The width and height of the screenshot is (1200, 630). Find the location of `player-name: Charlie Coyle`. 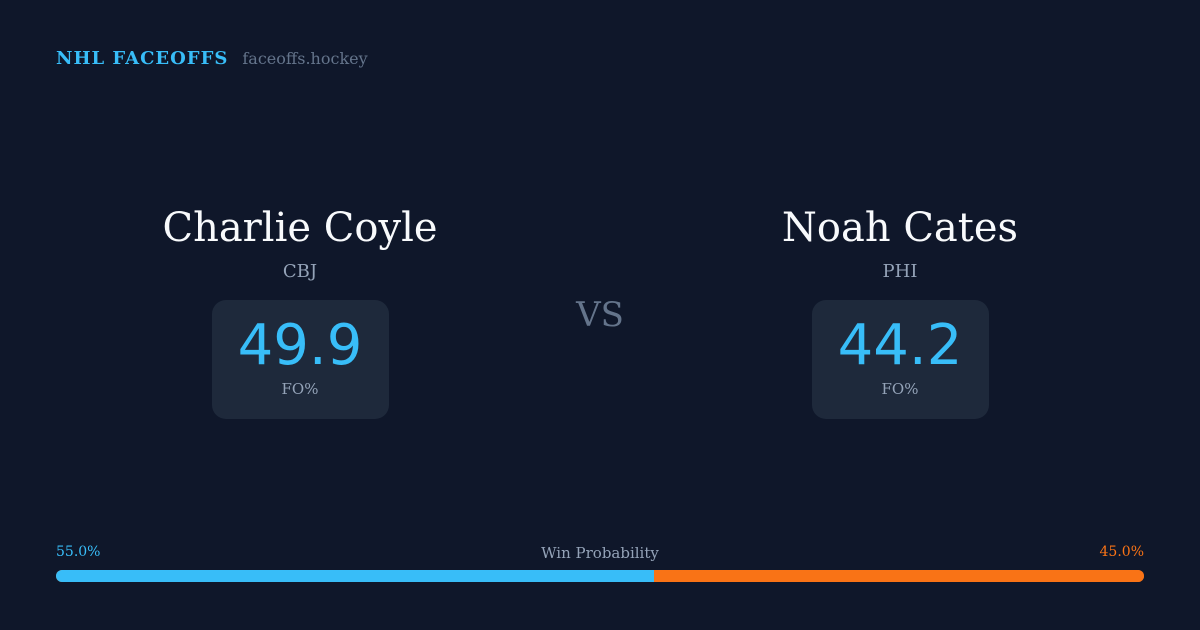

player-name: Charlie Coyle is located at coordinates (300, 228).